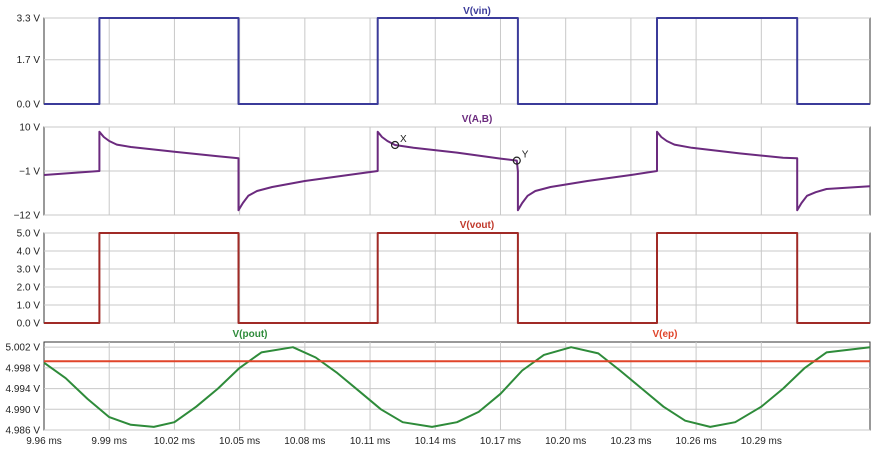 This screenshot has height=460, width=880. What do you see at coordinates (29, 306) in the screenshot?
I see `y-tick-label: 1.0 V` at bounding box center [29, 306].